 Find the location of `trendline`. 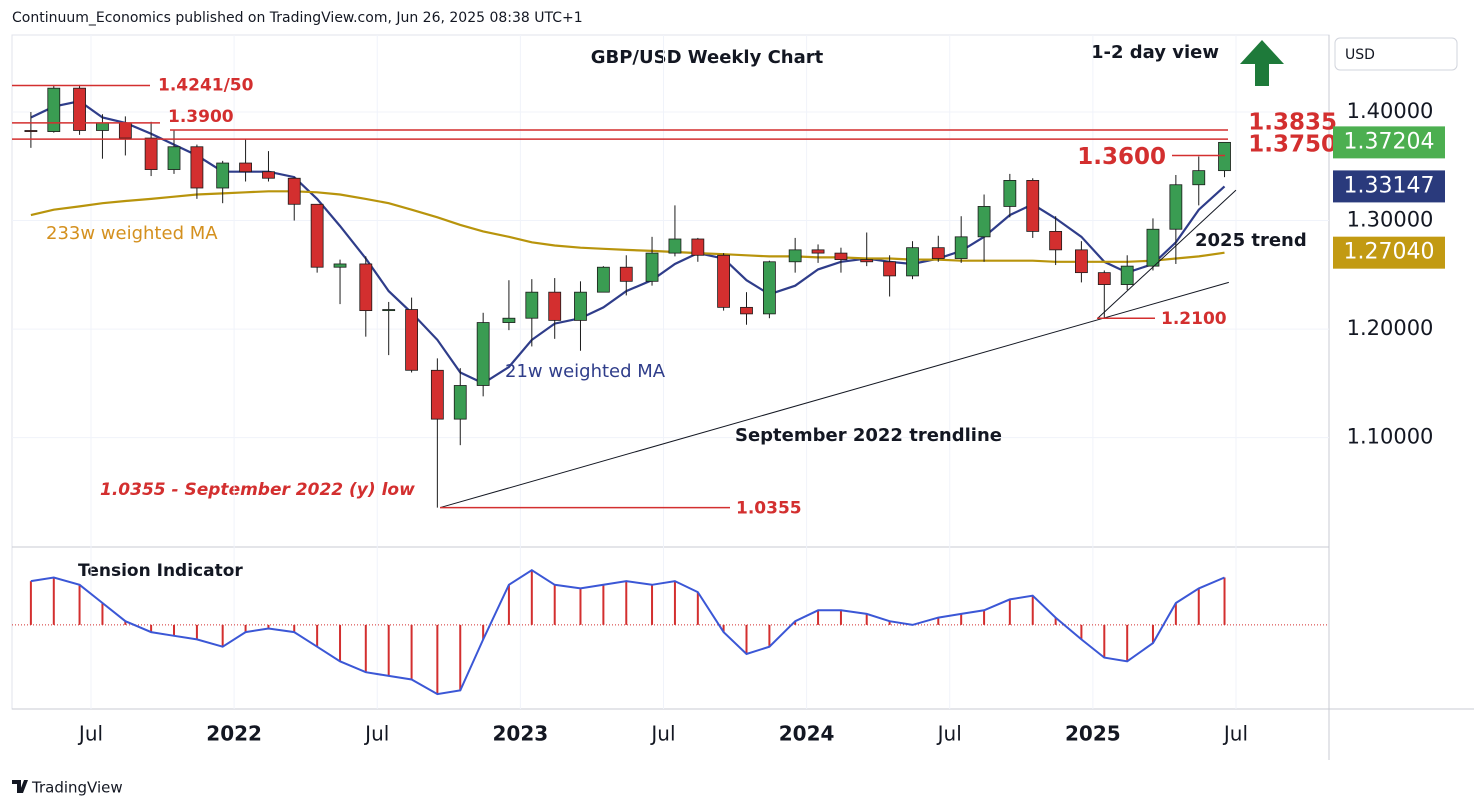

trendline is located at coordinates (1167, 254).